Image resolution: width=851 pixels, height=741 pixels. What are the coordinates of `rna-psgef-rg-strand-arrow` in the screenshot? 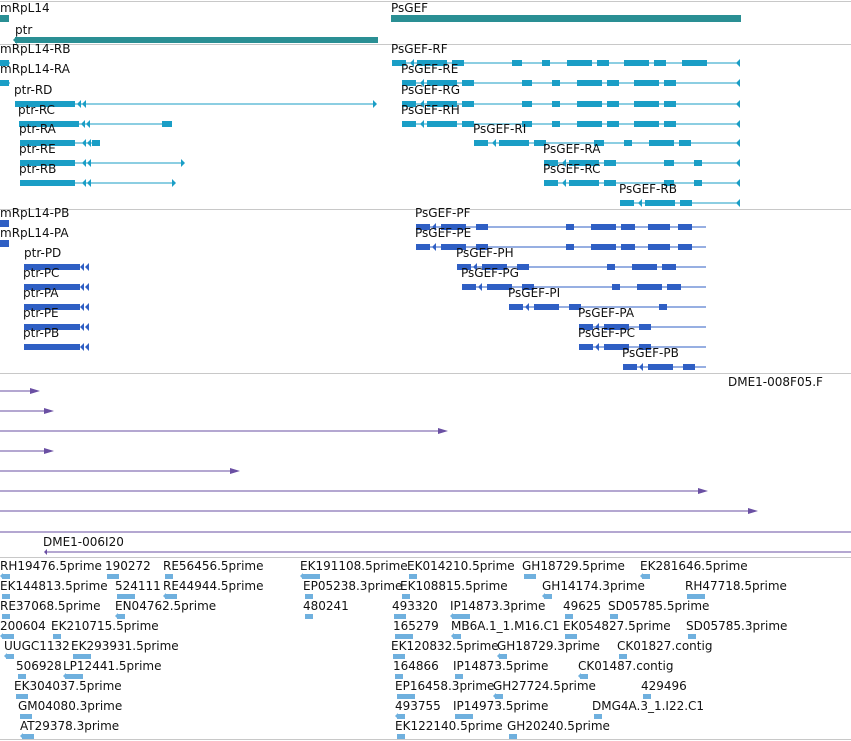 It's located at (738, 104).